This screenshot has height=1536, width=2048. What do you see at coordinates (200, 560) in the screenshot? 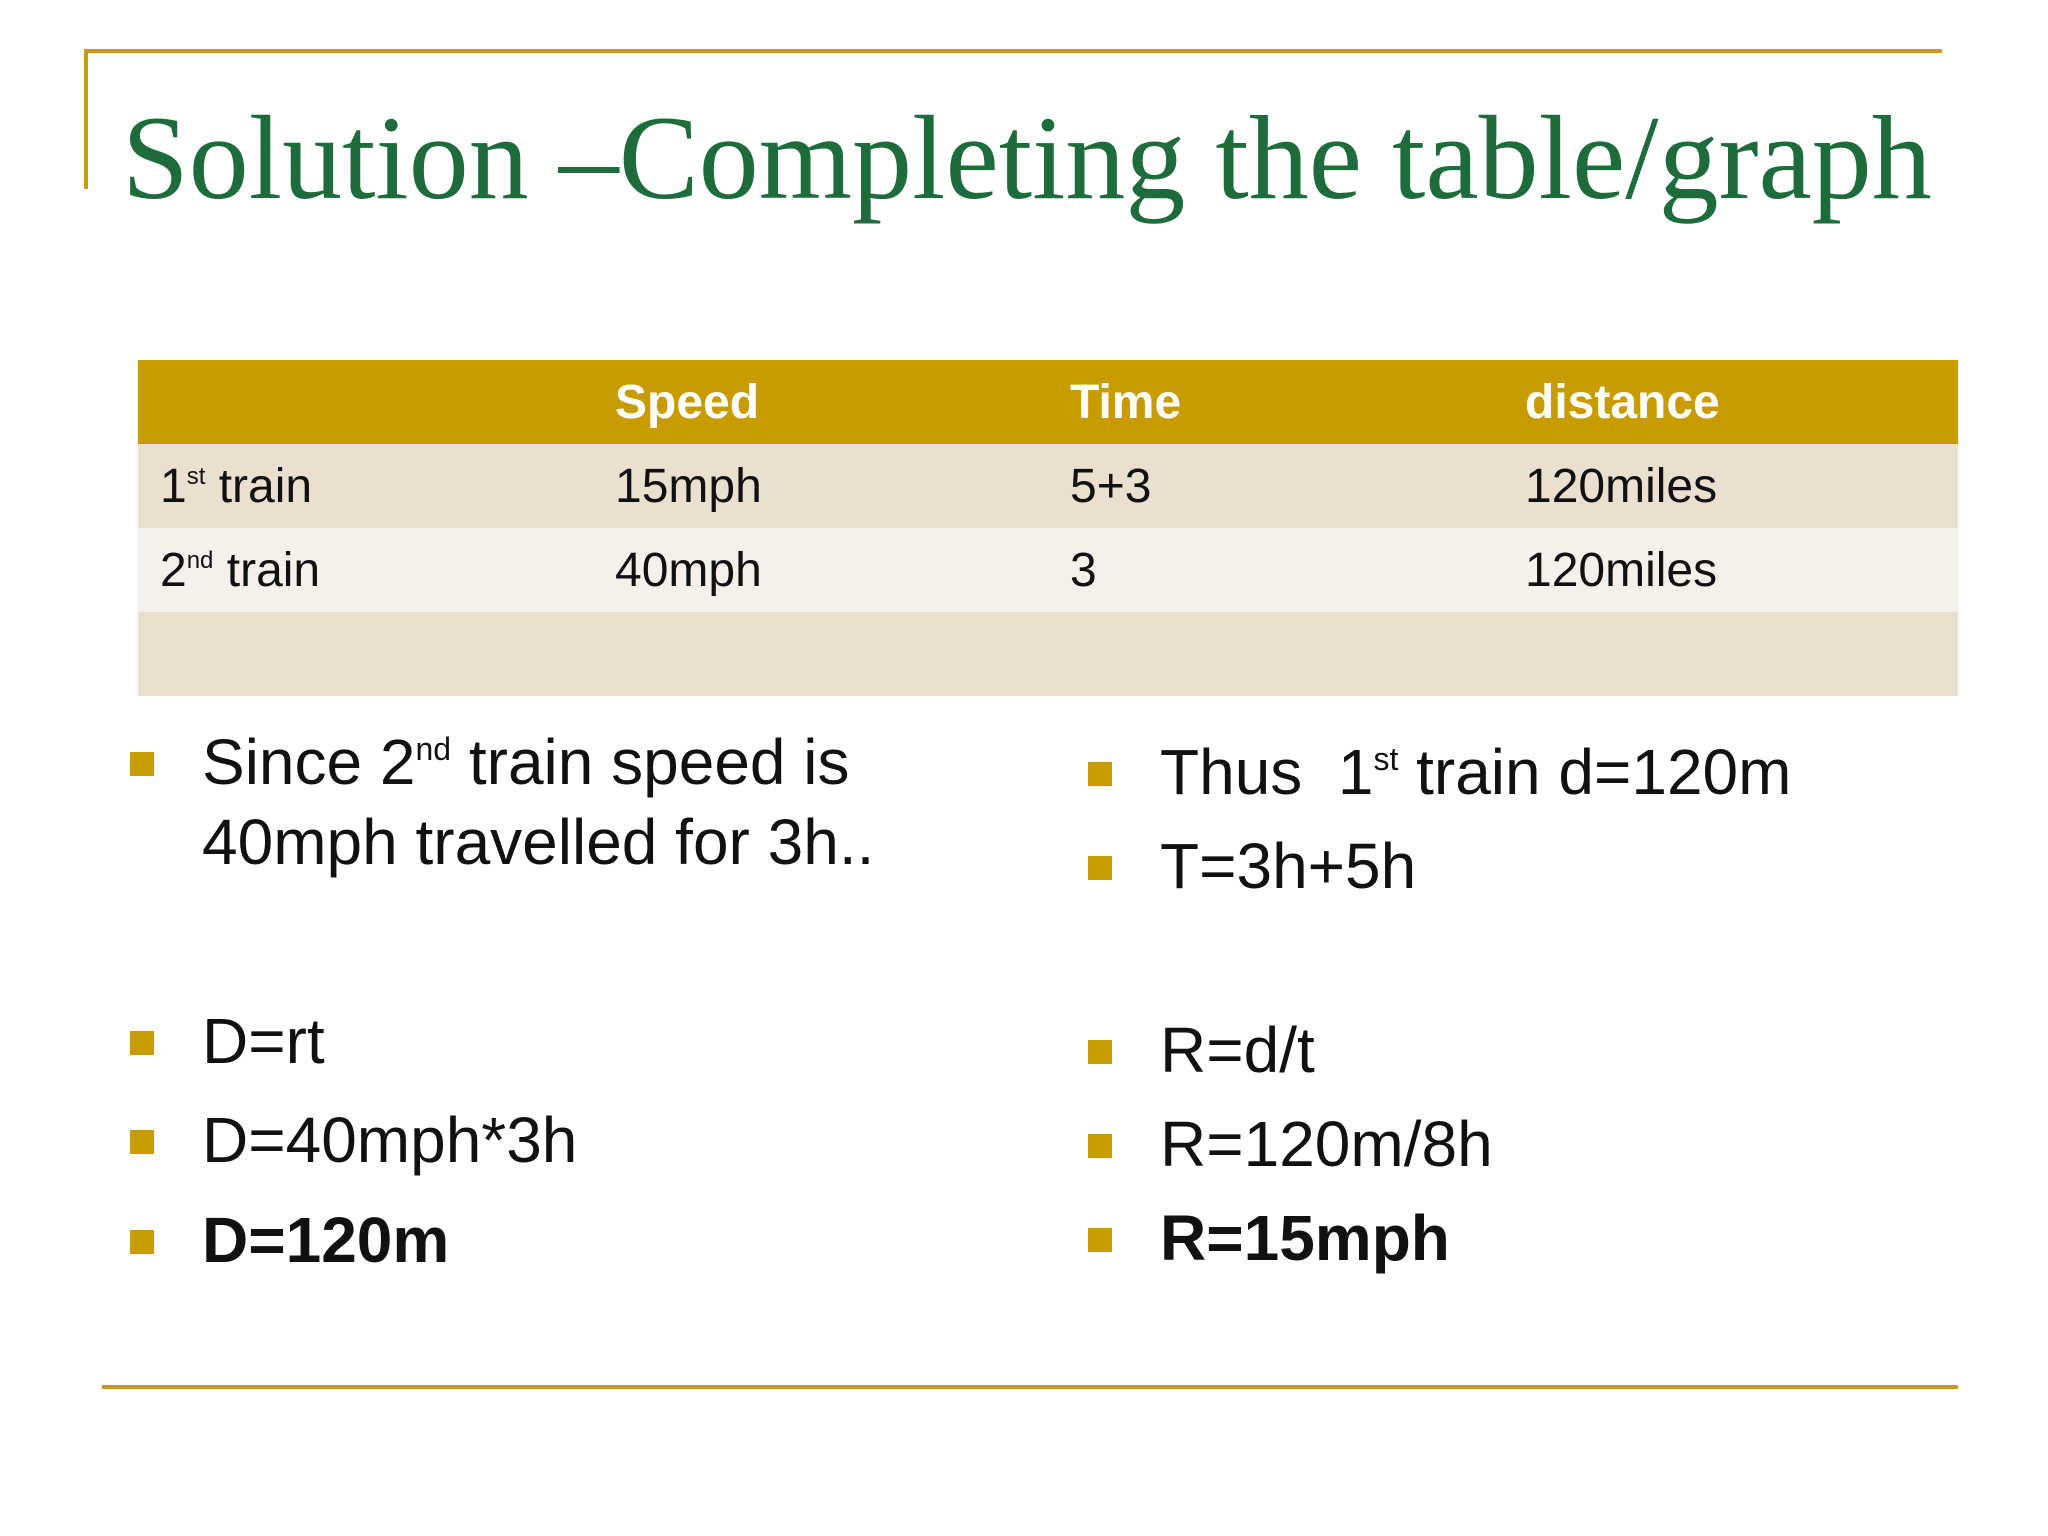
I see `row-label-sup: nd` at bounding box center [200, 560].